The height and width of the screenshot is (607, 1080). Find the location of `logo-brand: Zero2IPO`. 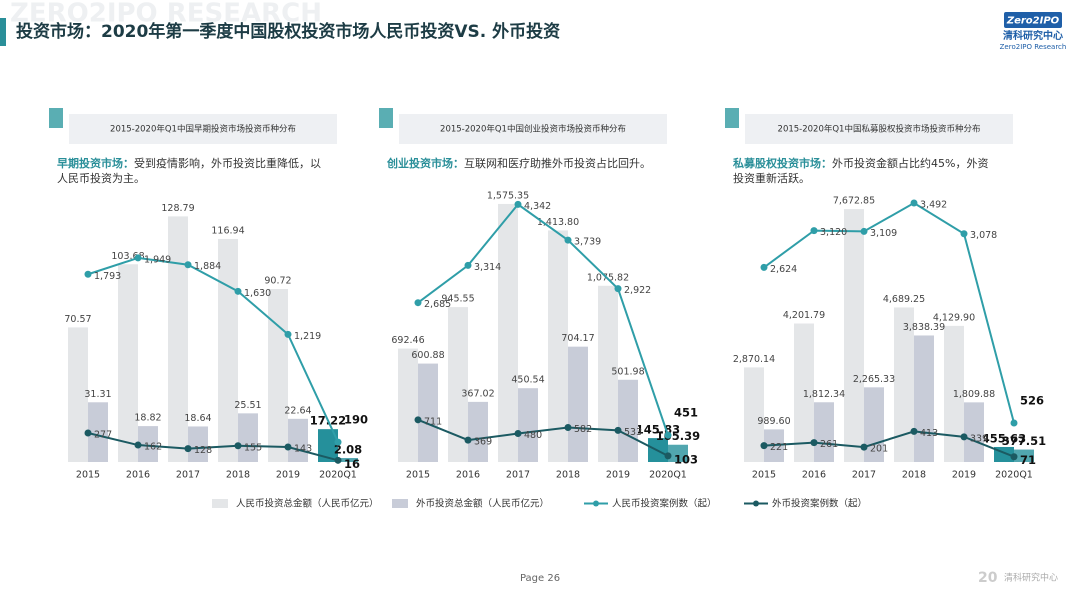

logo-brand: Zero2IPO is located at coordinates (1033, 21).